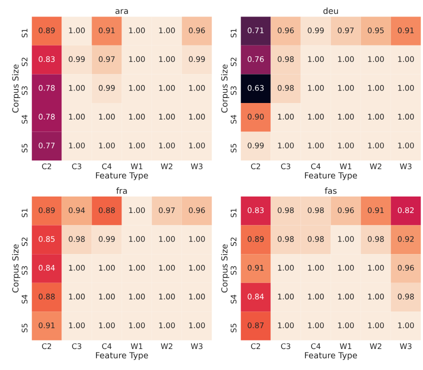 The width and height of the screenshot is (423, 370). I want to click on chart-title: fra, so click(121, 190).